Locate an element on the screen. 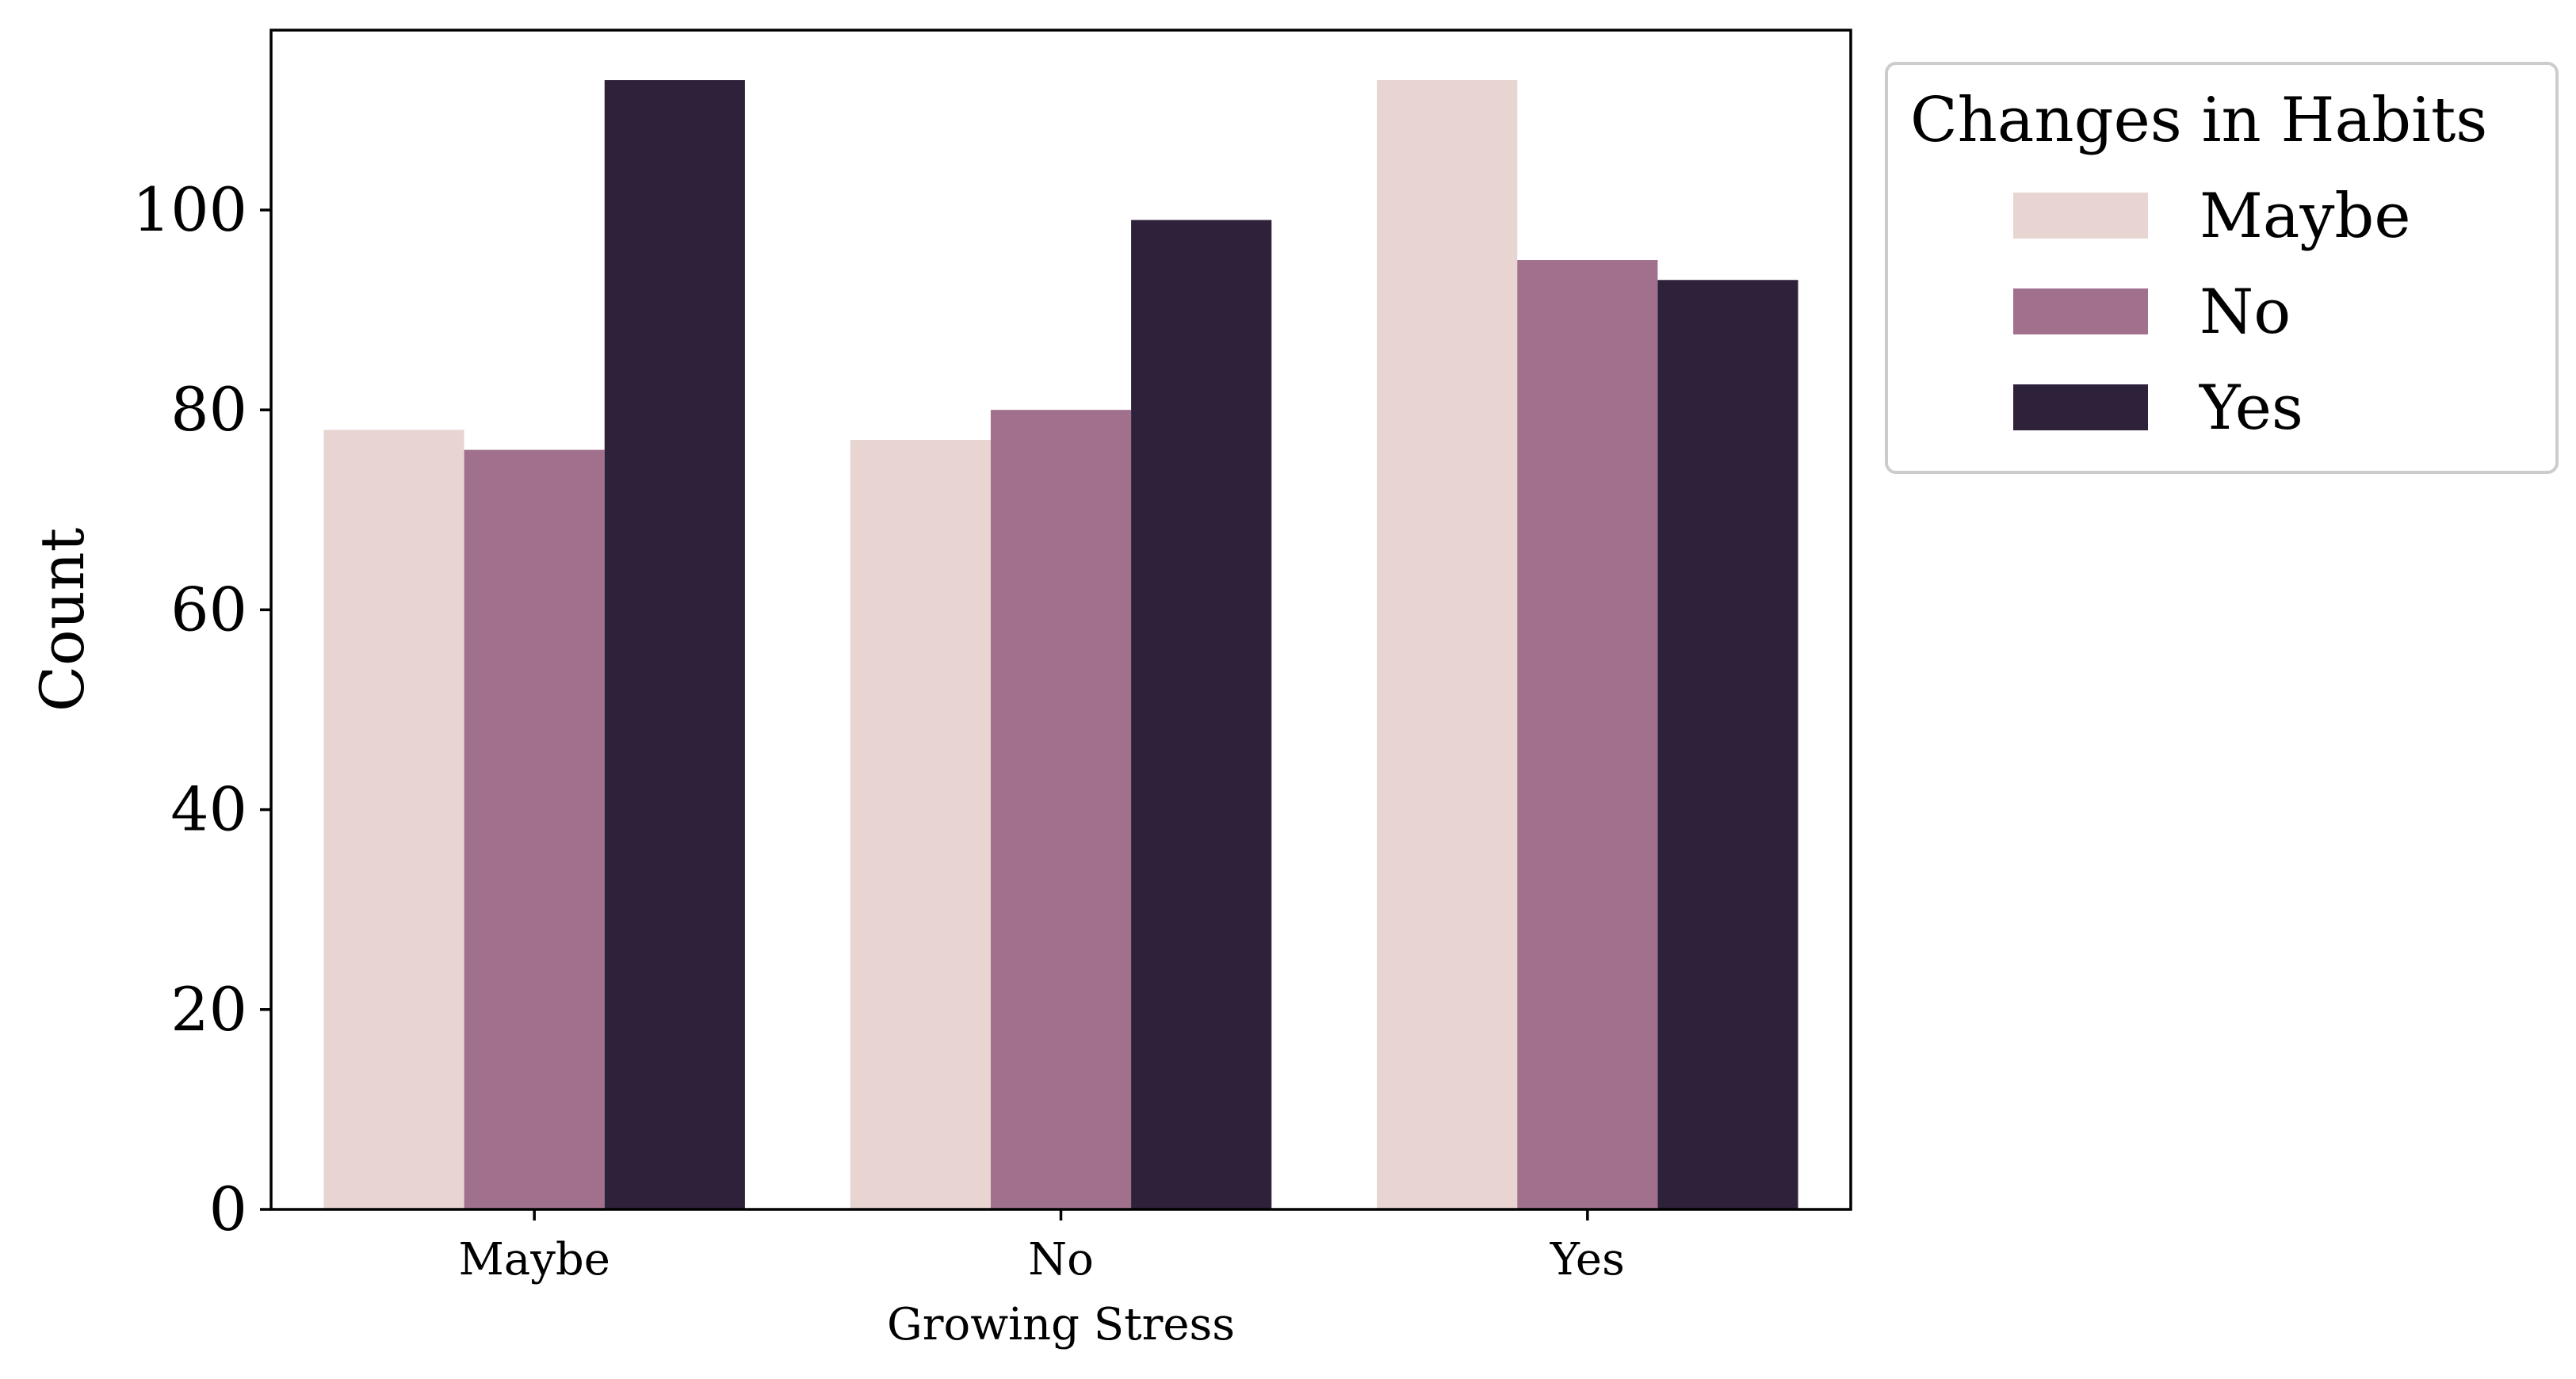 The width and height of the screenshot is (2576, 1379). legend-entries: Maybe No Yes is located at coordinates (2212, 313).